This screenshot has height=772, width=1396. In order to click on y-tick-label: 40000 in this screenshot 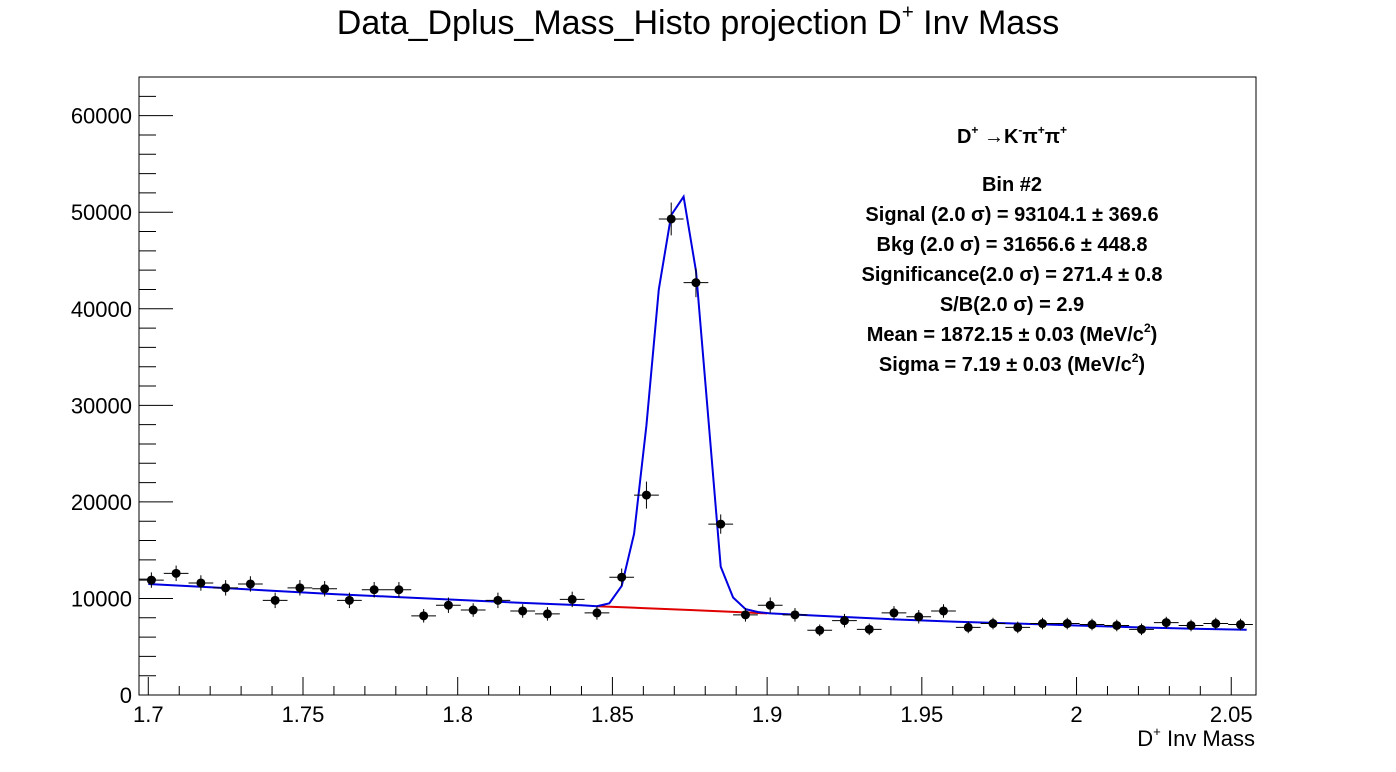, I will do `click(101, 309)`.